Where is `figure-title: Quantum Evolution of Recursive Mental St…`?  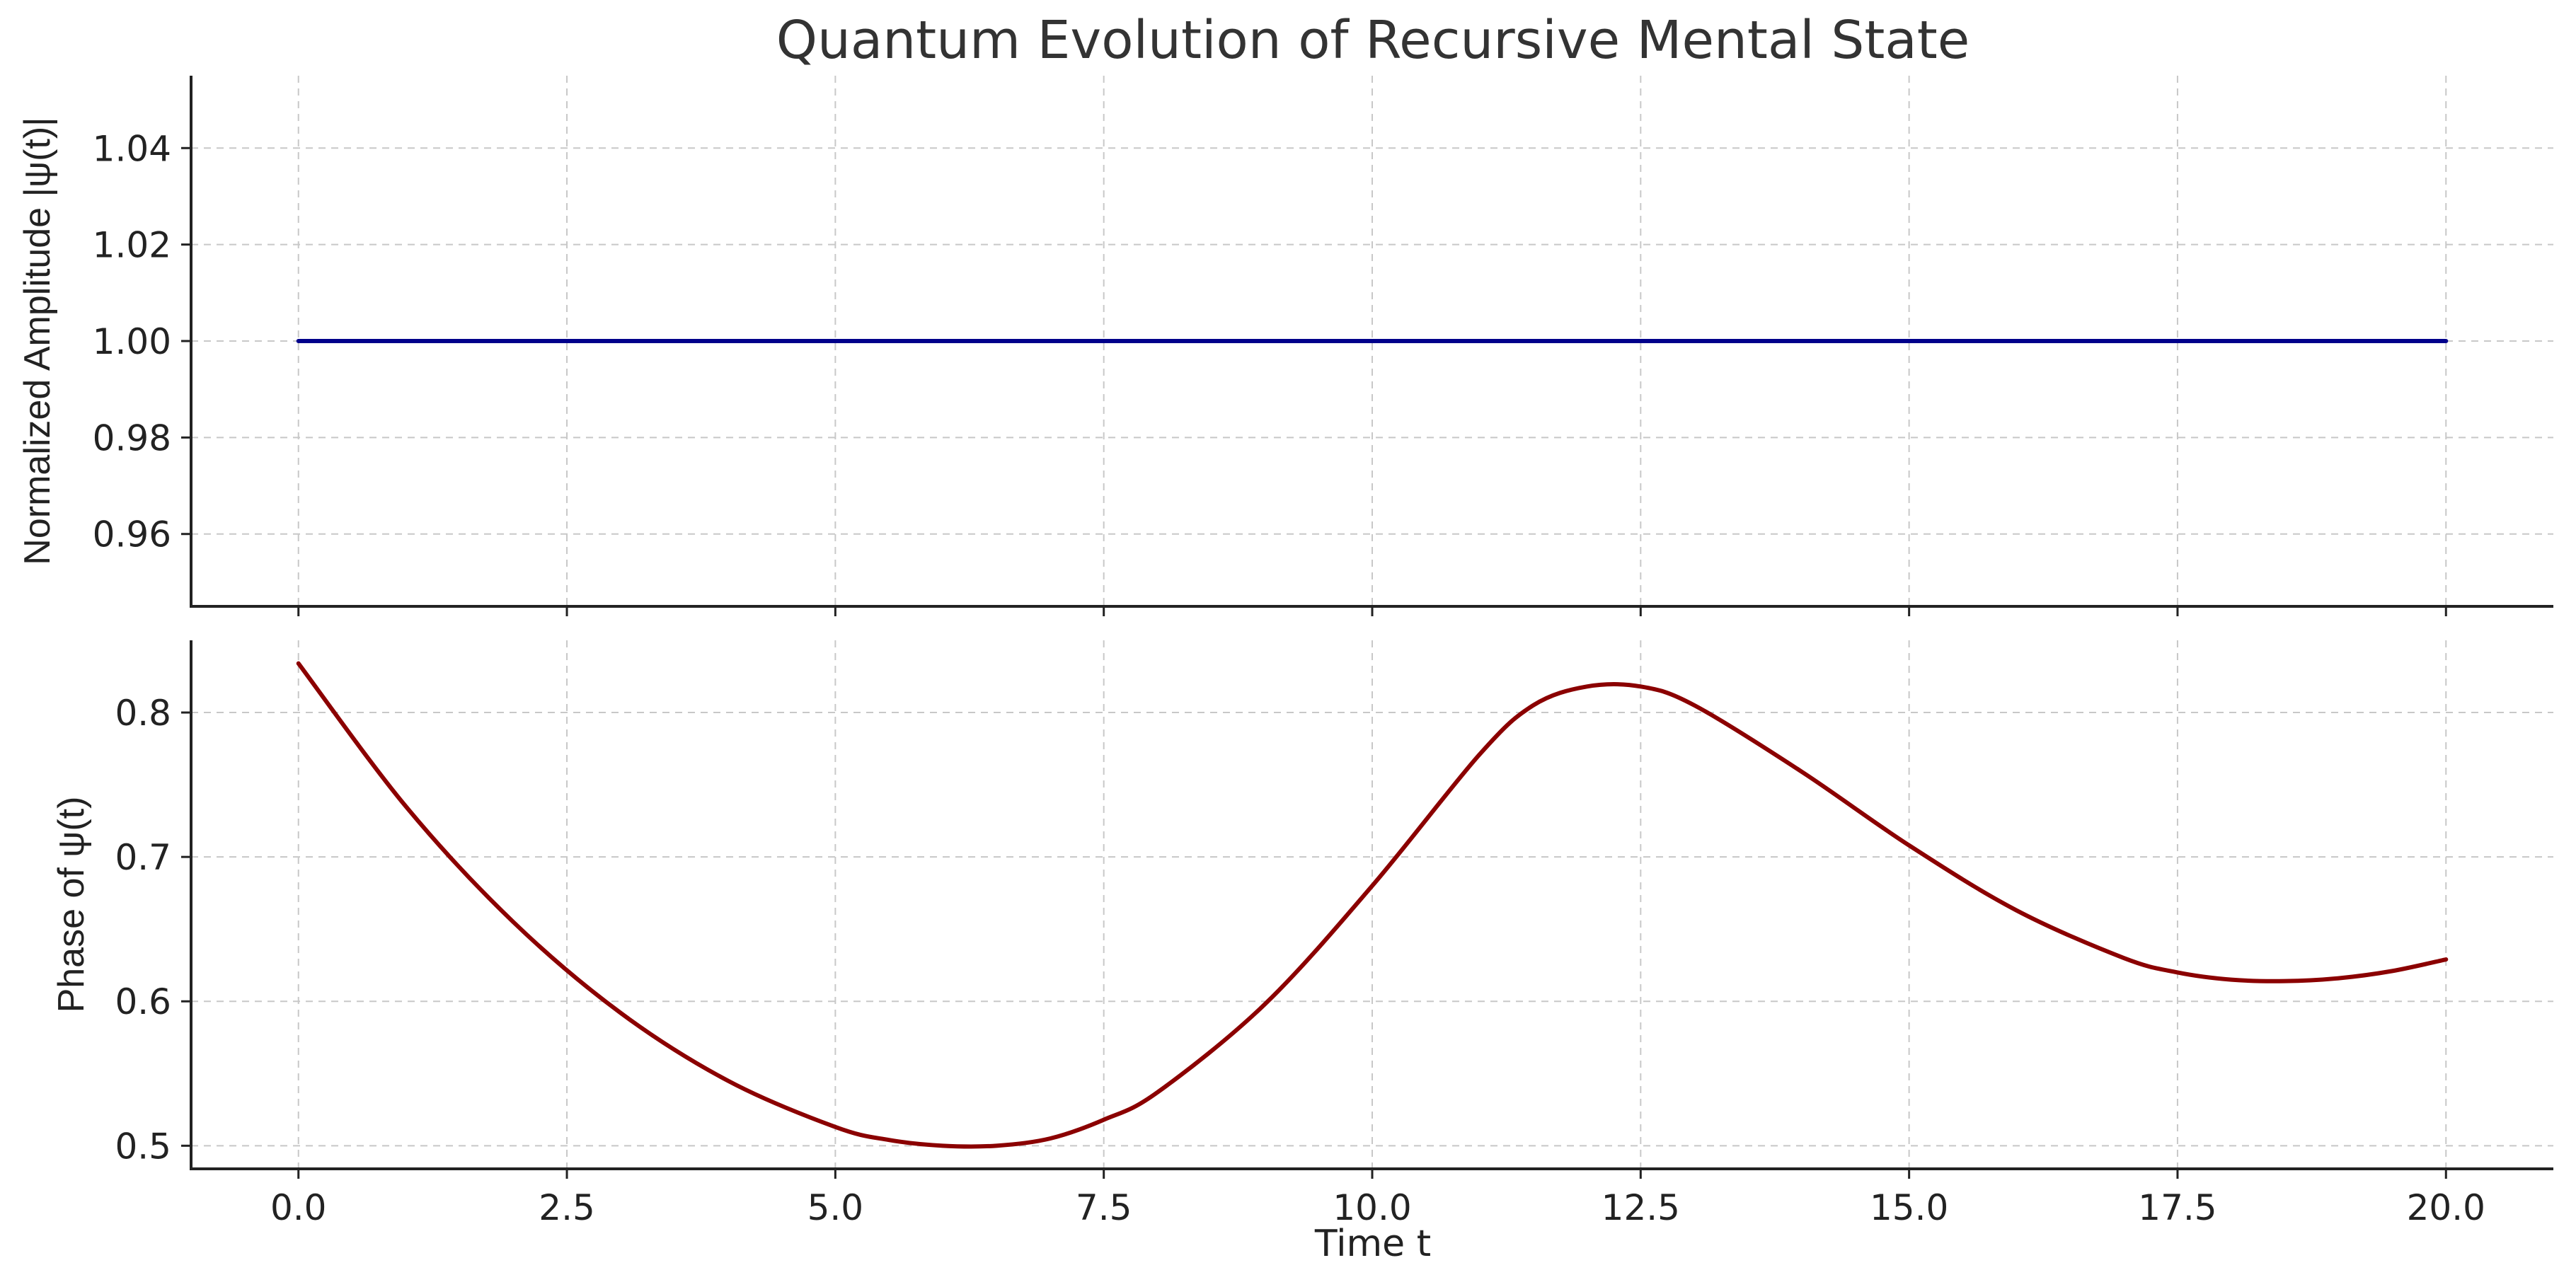 figure-title: Quantum Evolution of Recursive Mental St… is located at coordinates (1373, 40).